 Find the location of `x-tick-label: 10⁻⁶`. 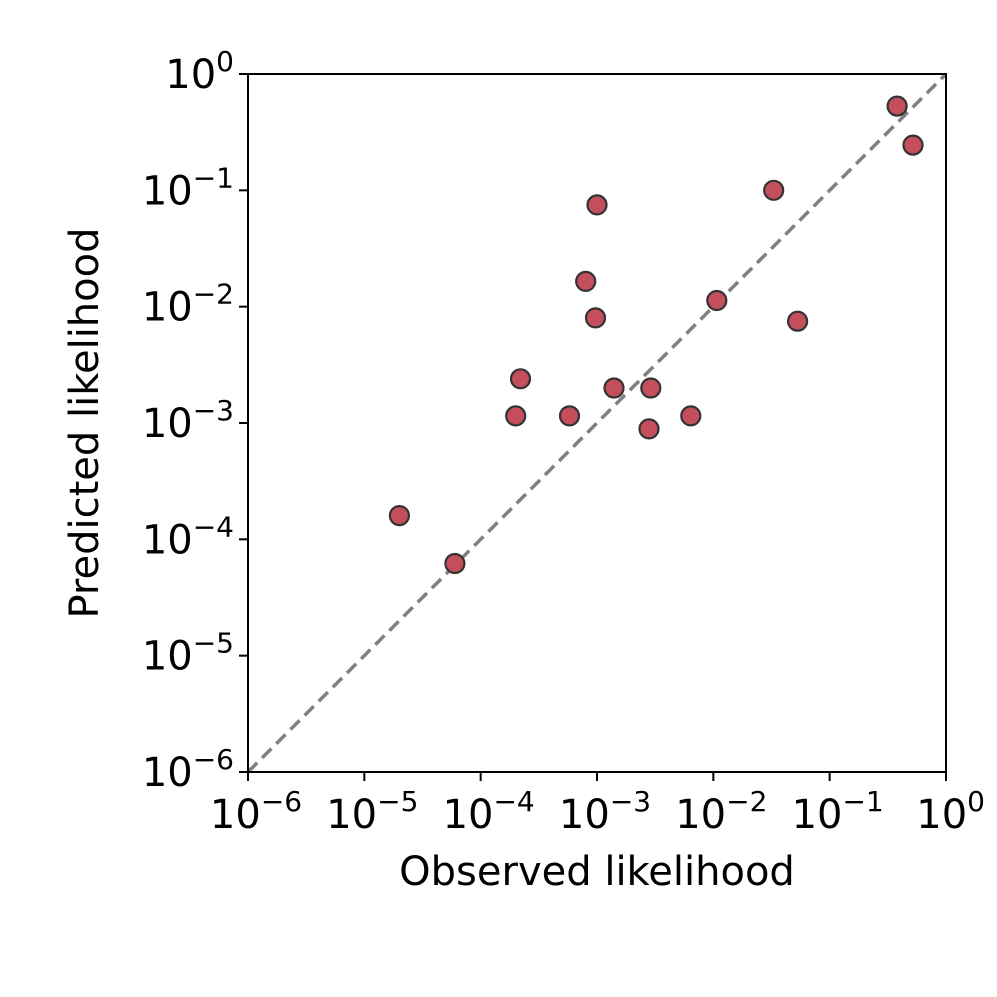

x-tick-label: 10⁻⁶ is located at coordinates (256, 811).